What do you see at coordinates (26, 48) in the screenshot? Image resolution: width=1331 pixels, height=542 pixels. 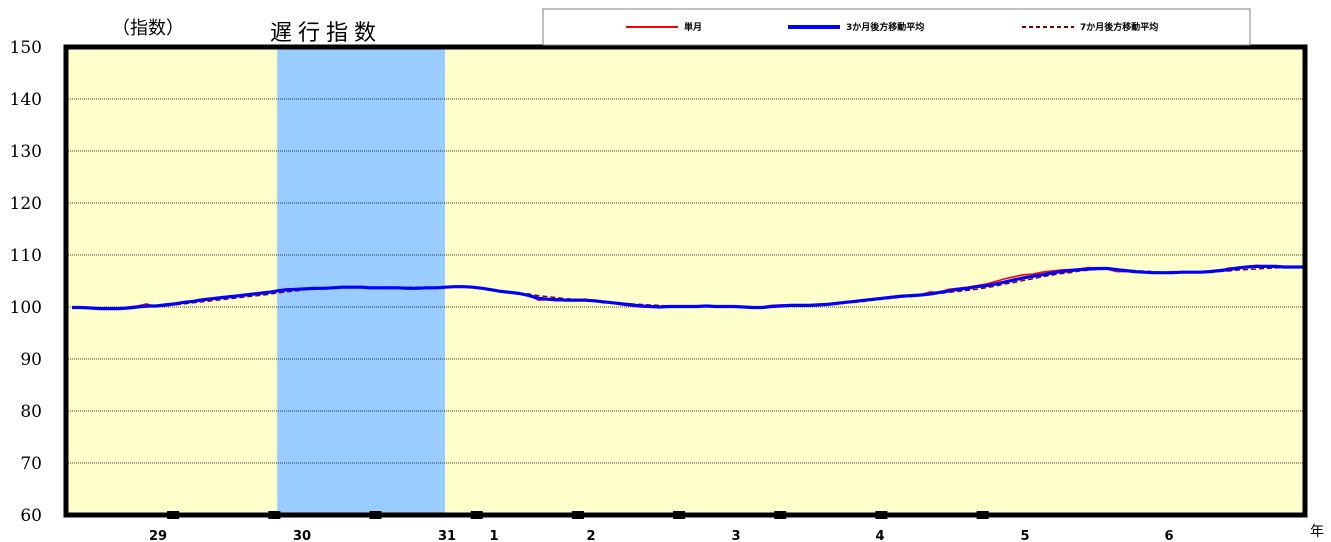 I see `y-tick-150: 150` at bounding box center [26, 48].